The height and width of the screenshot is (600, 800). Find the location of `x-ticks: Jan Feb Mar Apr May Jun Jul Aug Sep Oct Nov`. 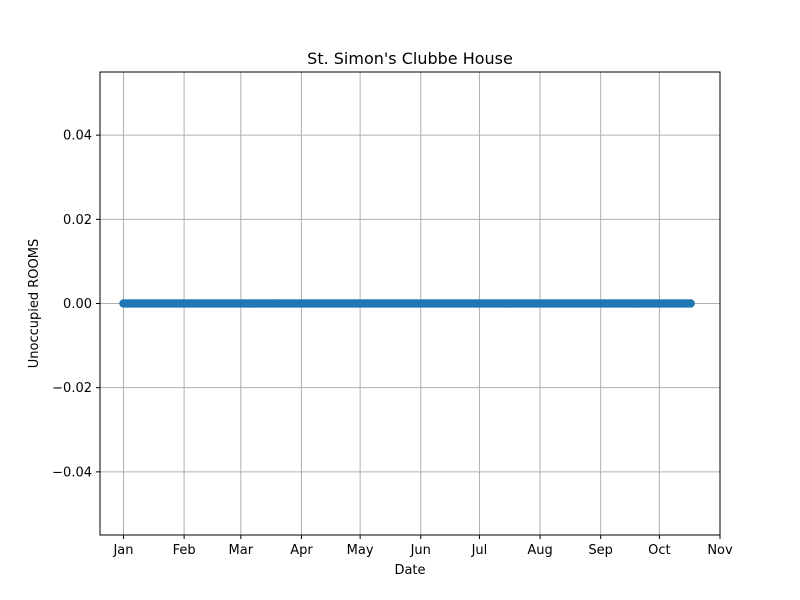

x-ticks: Jan Feb Mar Apr May Jun Jul Aug Sep Oct Nov is located at coordinates (422, 546).